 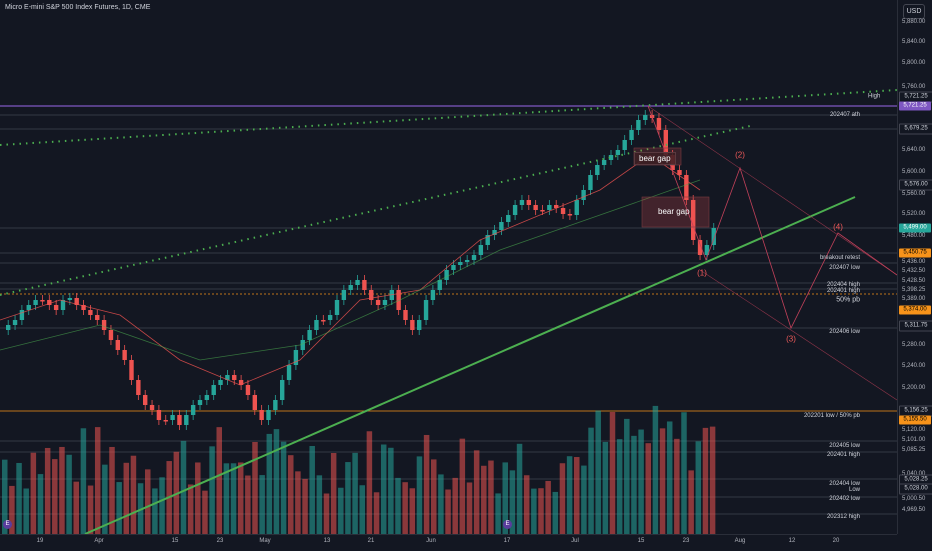 What do you see at coordinates (914, 42) in the screenshot?
I see `price-tick: 5,840.00` at bounding box center [914, 42].